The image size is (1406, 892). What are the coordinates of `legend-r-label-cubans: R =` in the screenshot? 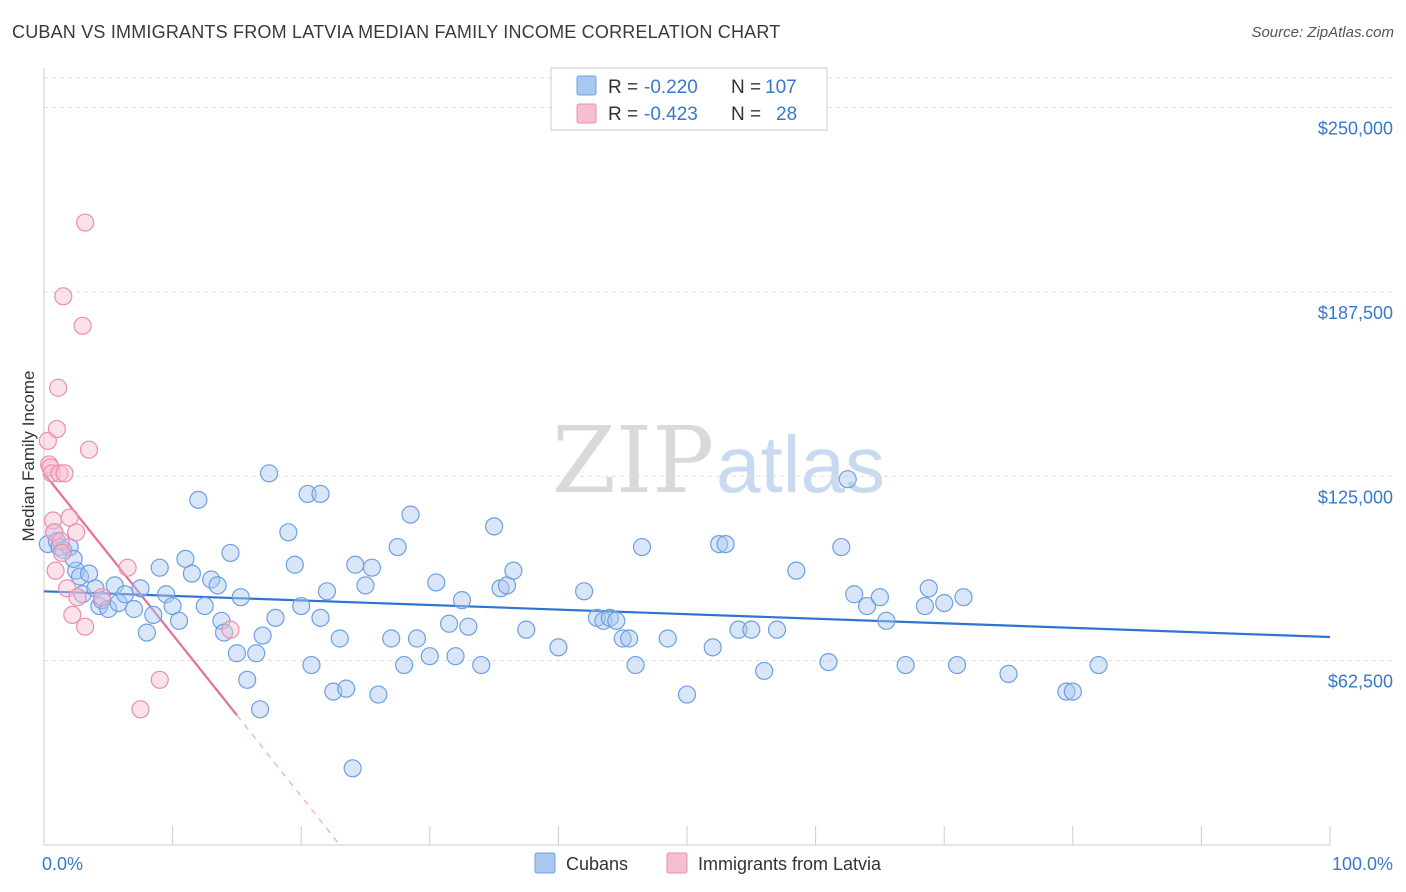 It's located at (623, 87).